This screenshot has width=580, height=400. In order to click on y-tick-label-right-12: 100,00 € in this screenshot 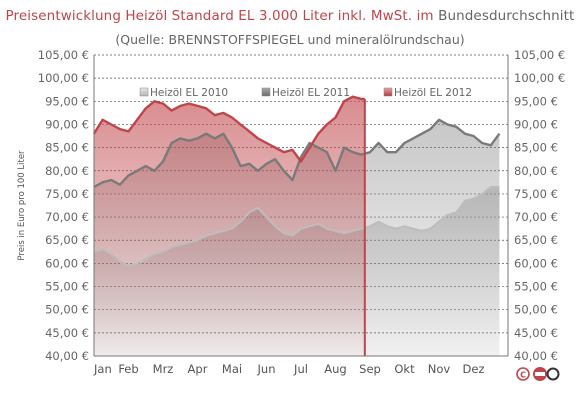, I will do `click(539, 78)`.